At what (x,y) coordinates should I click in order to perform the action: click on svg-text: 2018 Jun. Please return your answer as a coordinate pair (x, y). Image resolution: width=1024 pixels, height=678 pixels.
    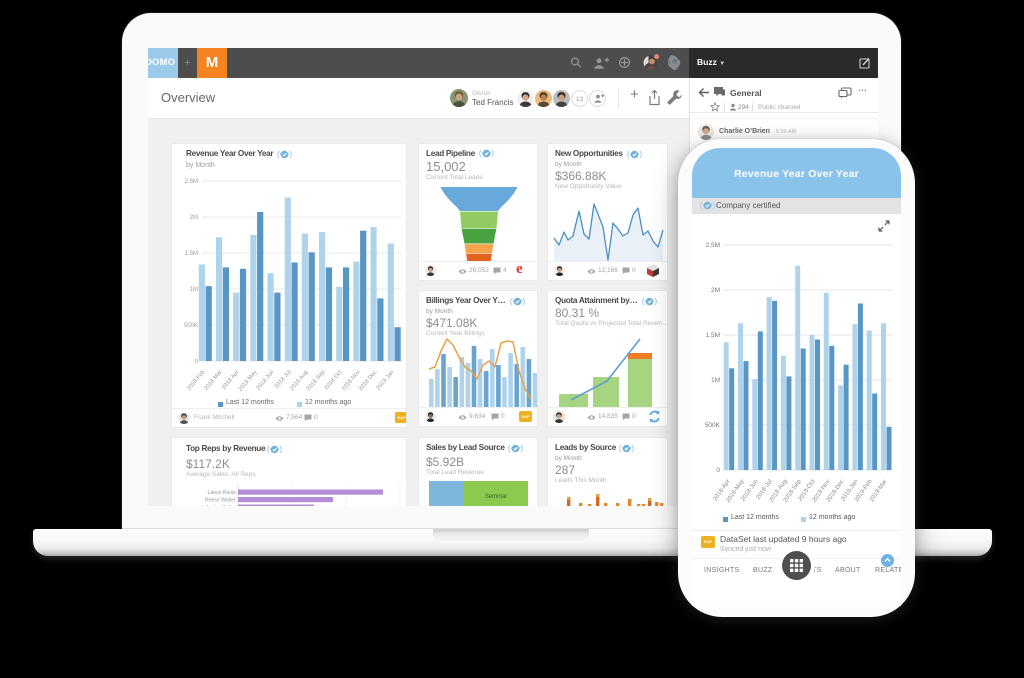
    Looking at the image, I should click on (266, 380).